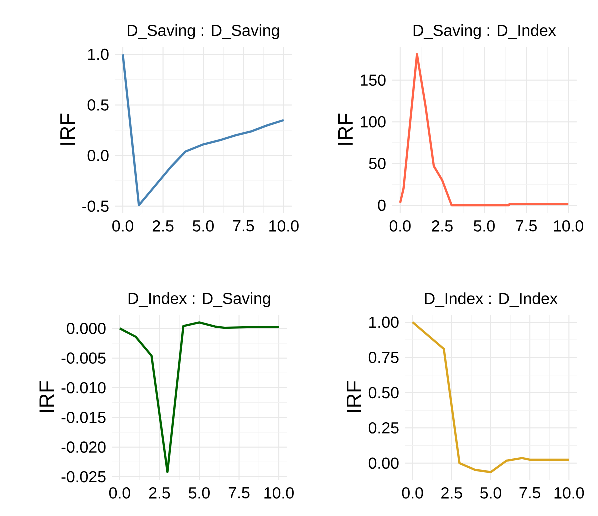 This screenshot has width=598, height=516. Describe the element at coordinates (373, 122) in the screenshot. I see `y-tick-label: 100` at that location.